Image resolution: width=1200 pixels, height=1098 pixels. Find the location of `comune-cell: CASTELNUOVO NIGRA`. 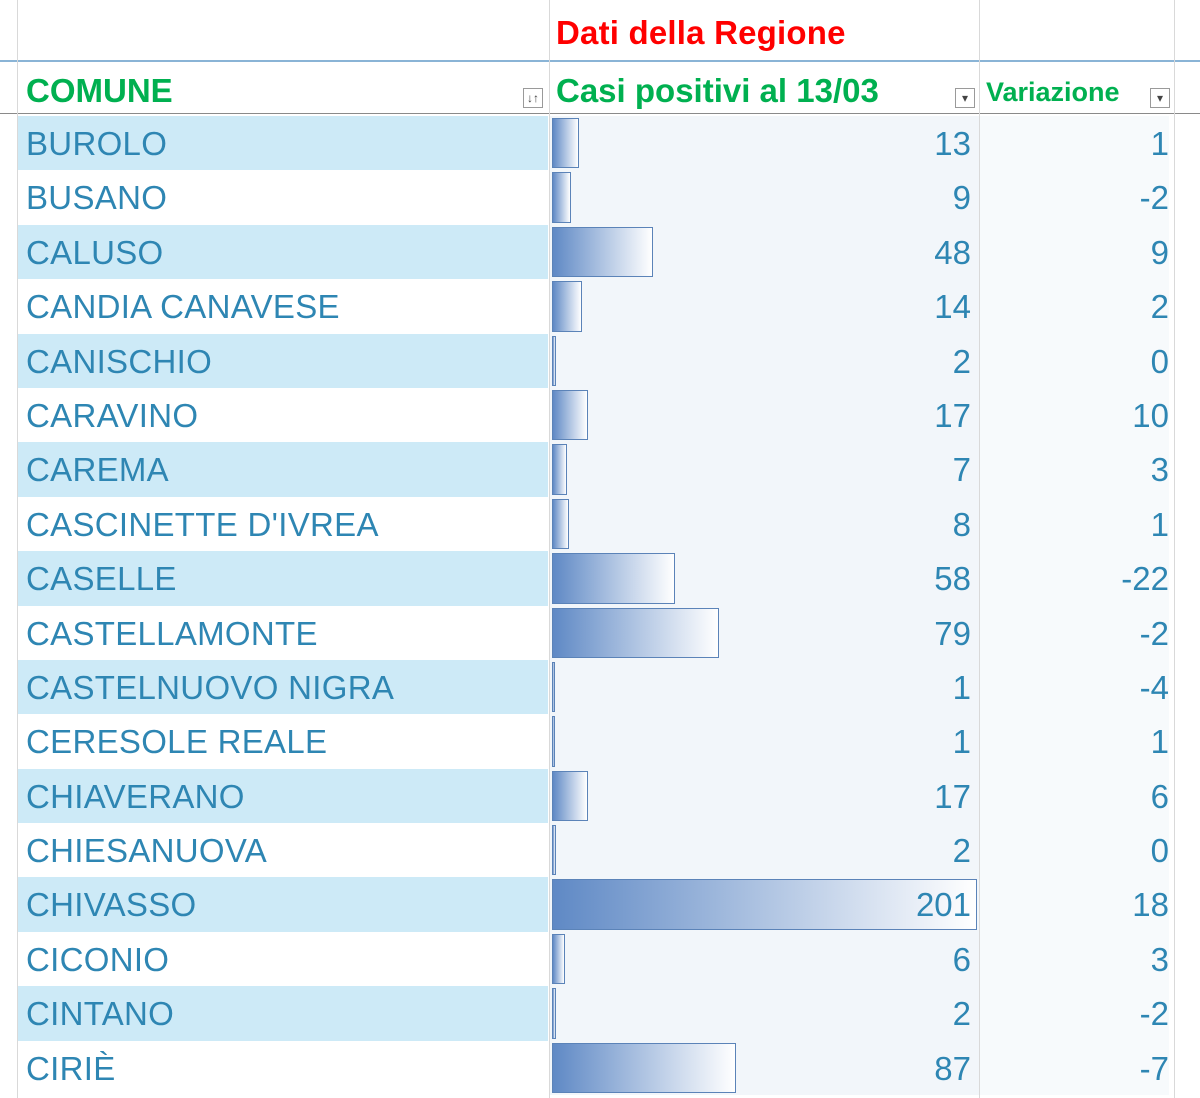

comune-cell: CASTELNUOVO NIGRA is located at coordinates (282, 687).